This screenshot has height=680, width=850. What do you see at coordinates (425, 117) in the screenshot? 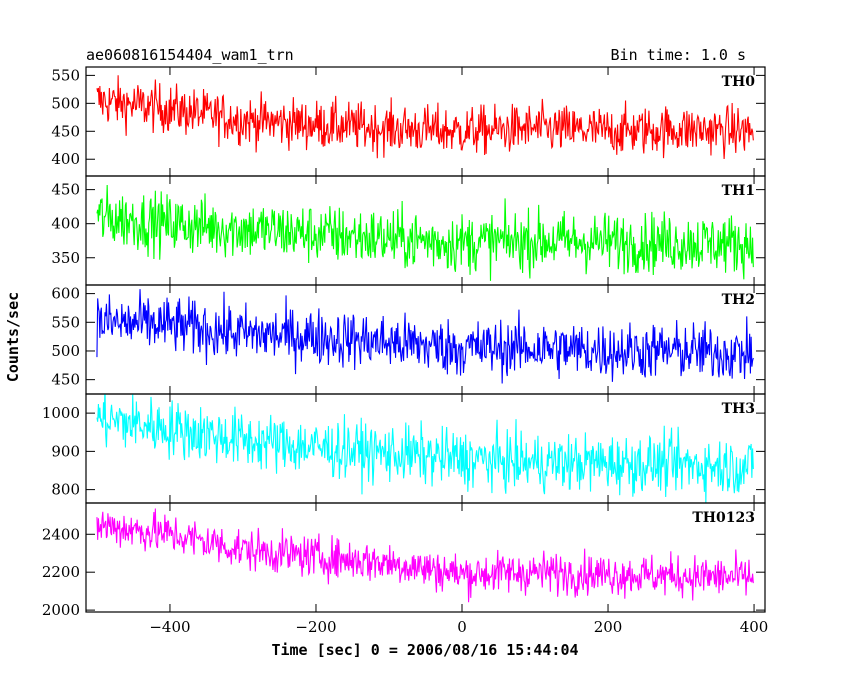
I see `series-line-th0` at bounding box center [425, 117].